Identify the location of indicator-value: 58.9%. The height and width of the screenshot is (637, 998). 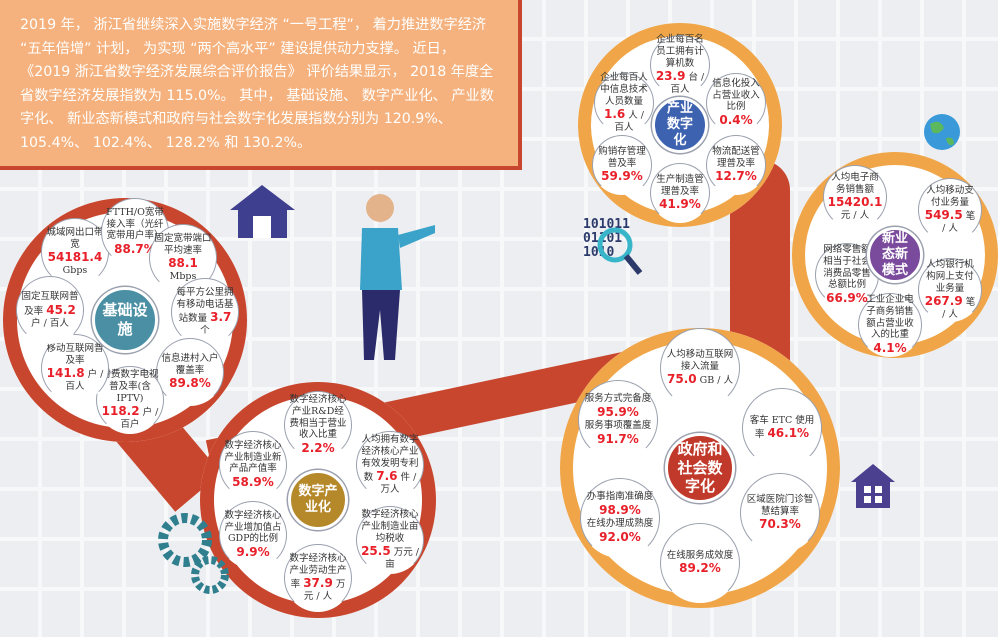
(253, 482).